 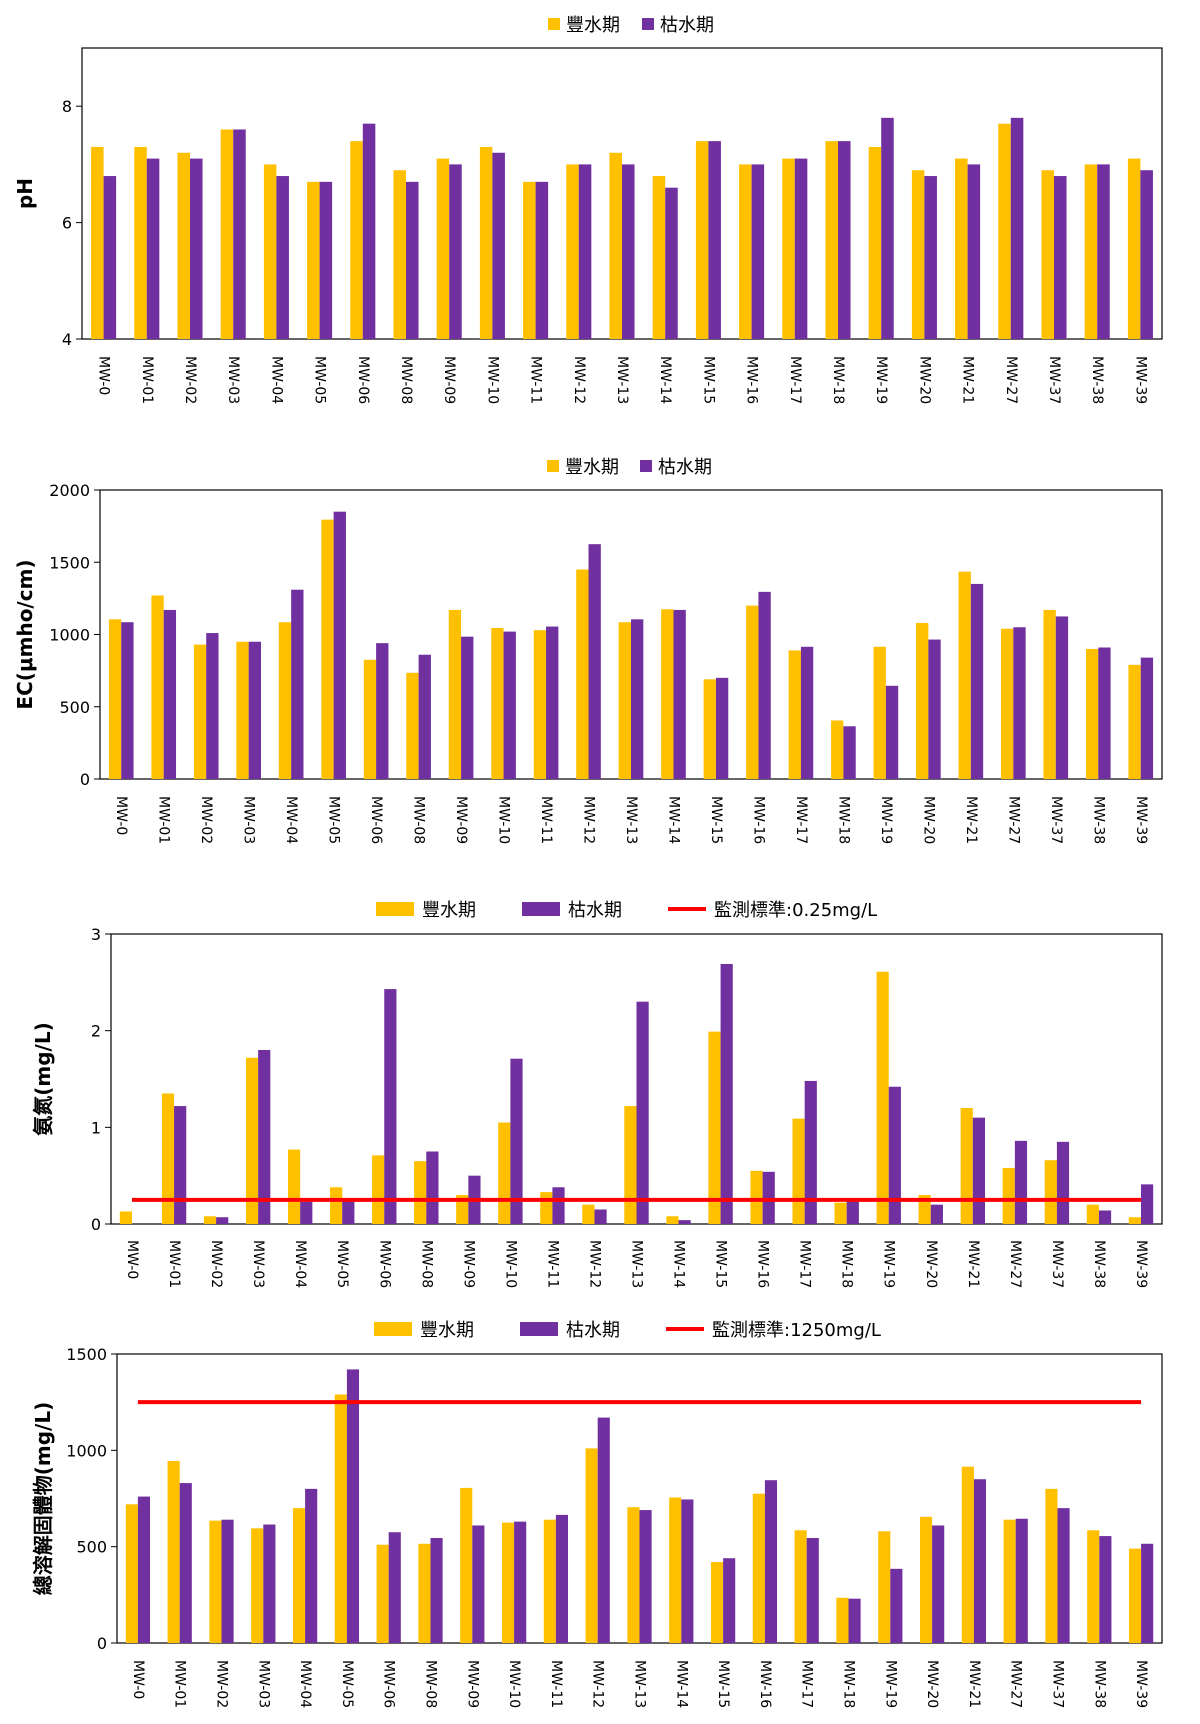 I want to click on category-label: MW-37, so click(x=1058, y=1684).